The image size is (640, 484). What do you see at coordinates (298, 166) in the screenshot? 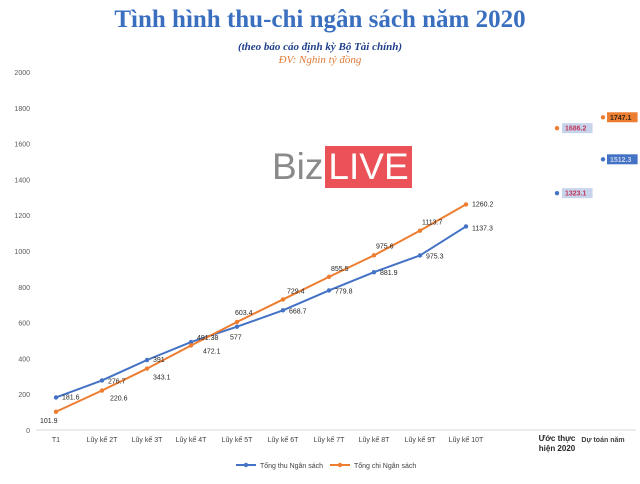
I see `watermark-biz: Biz` at bounding box center [298, 166].